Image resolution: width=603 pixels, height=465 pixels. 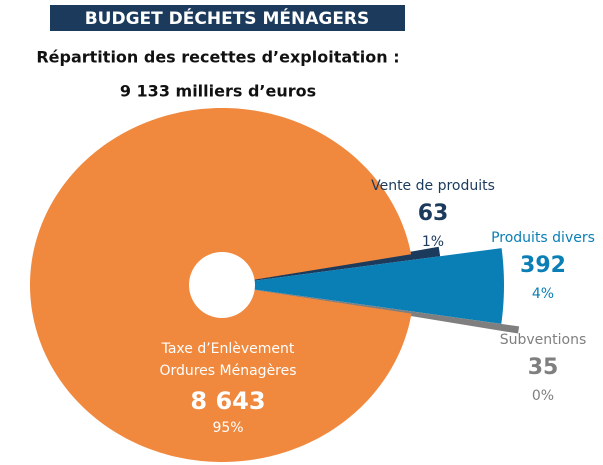 What do you see at coordinates (543, 396) in the screenshot?
I see `percent-label: 0%` at bounding box center [543, 396].